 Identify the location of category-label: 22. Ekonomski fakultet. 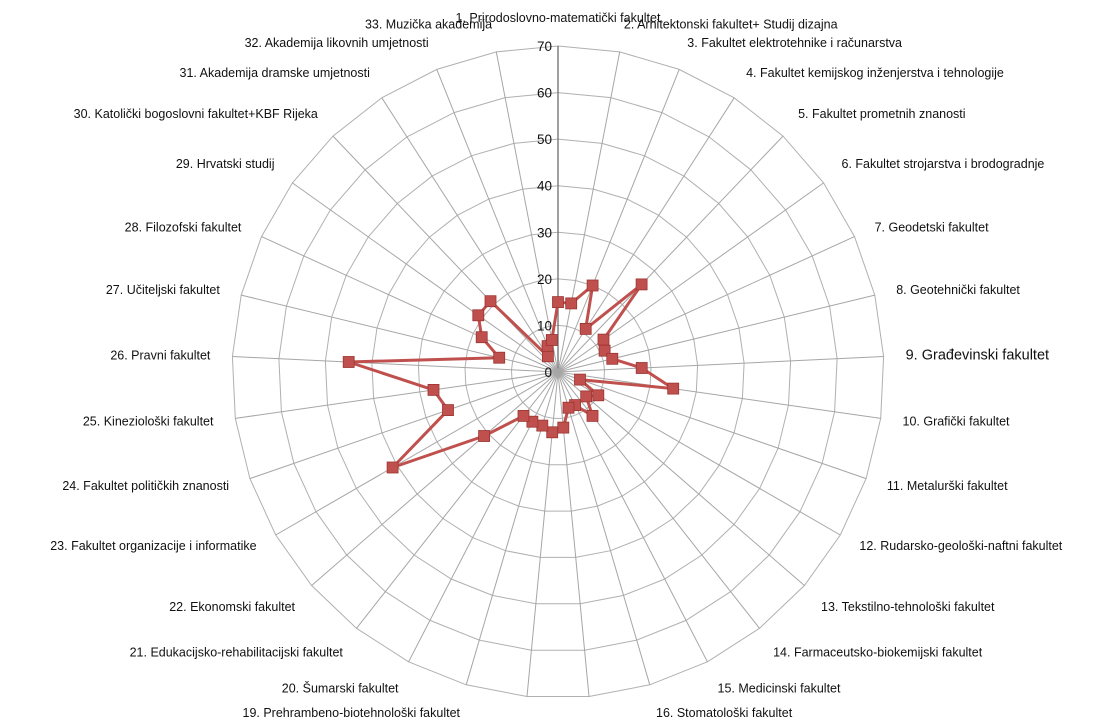
(232, 607).